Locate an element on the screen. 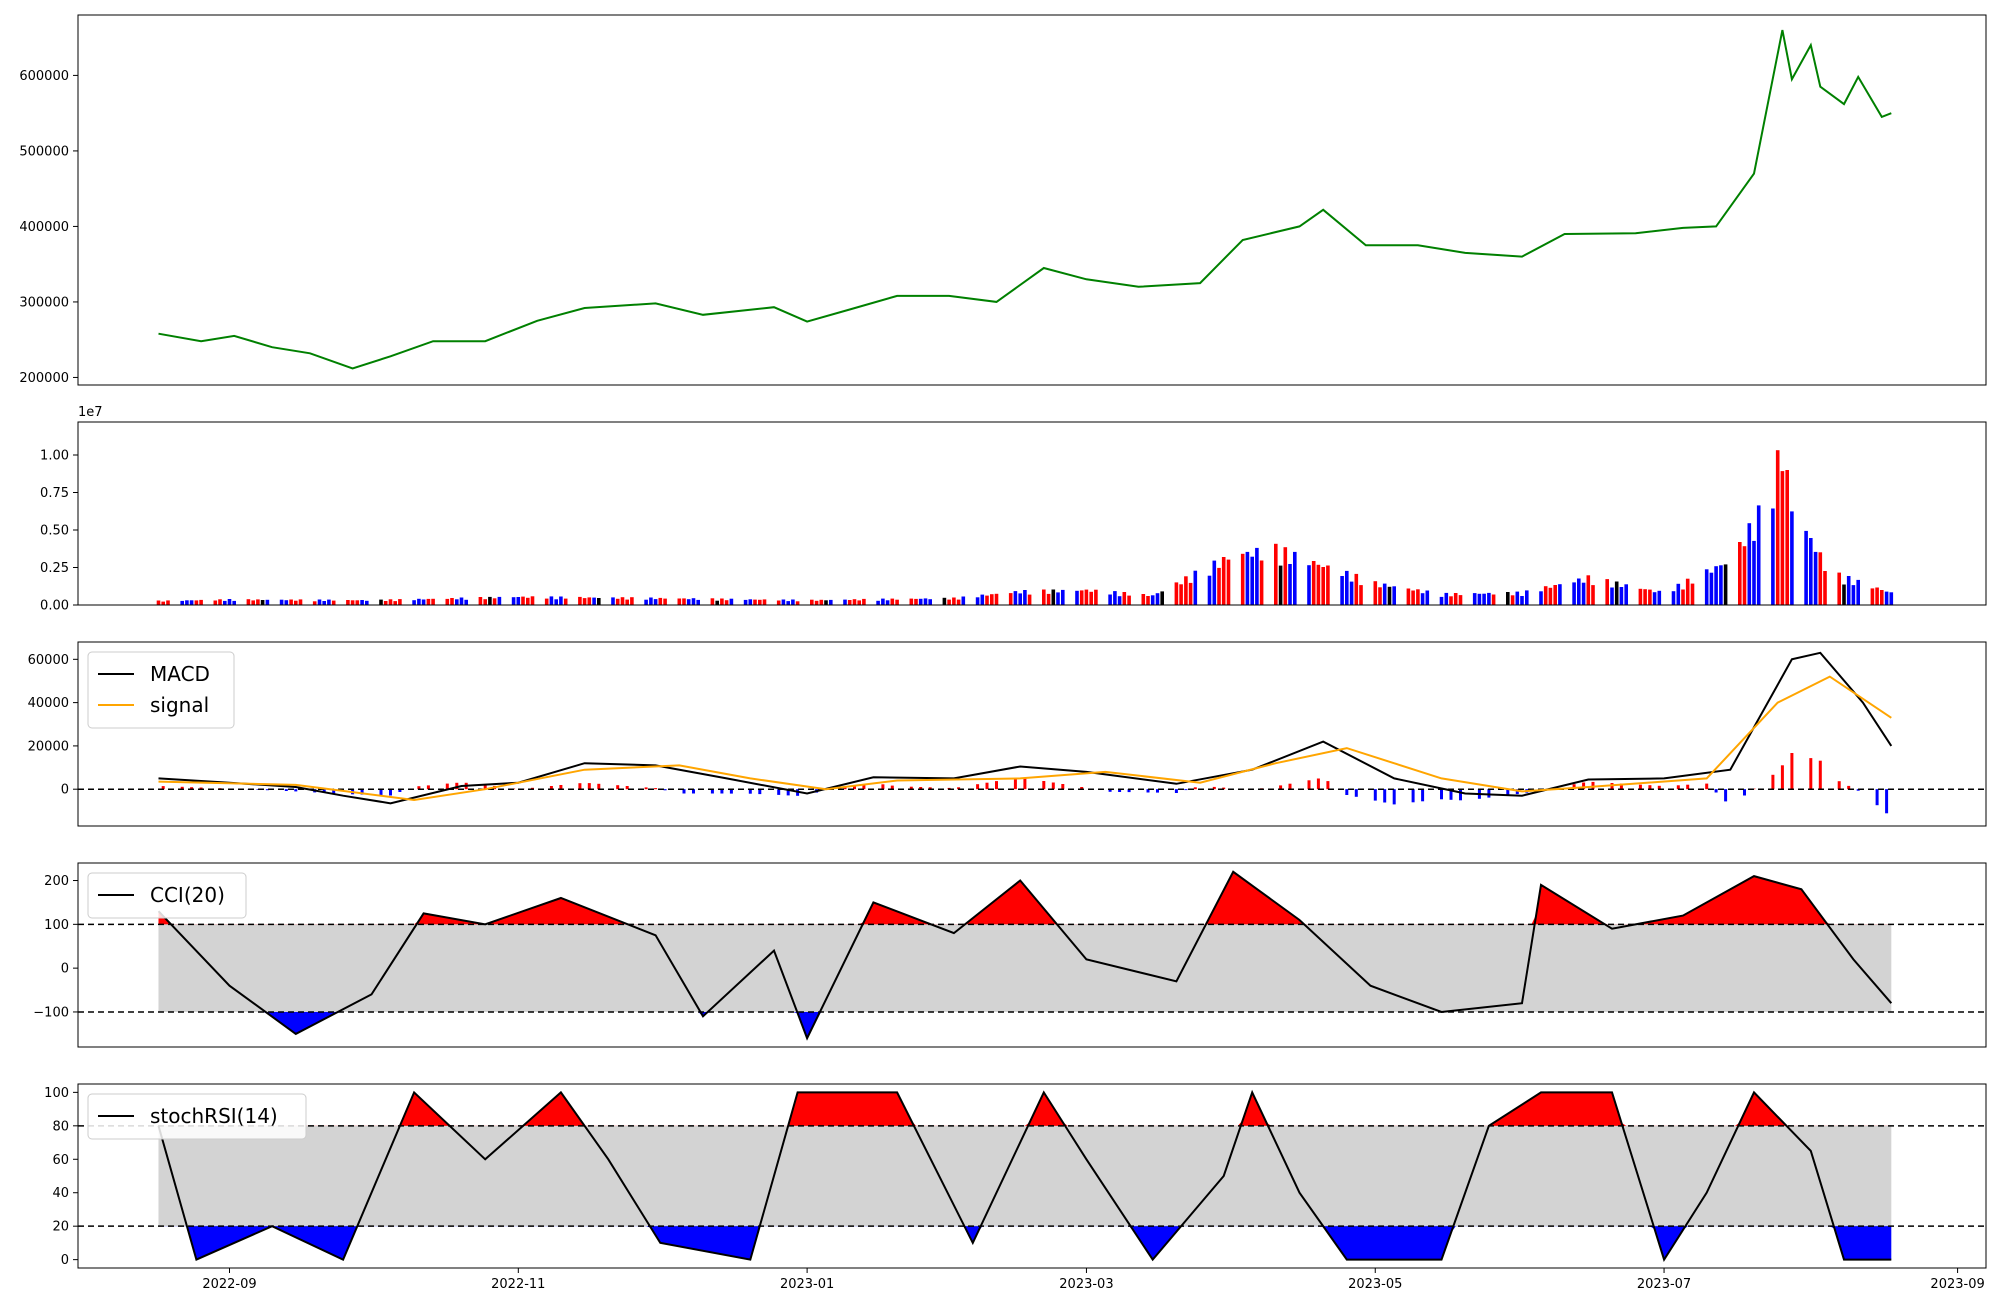  x-tick-label: 2022-11 is located at coordinates (518, 1284).